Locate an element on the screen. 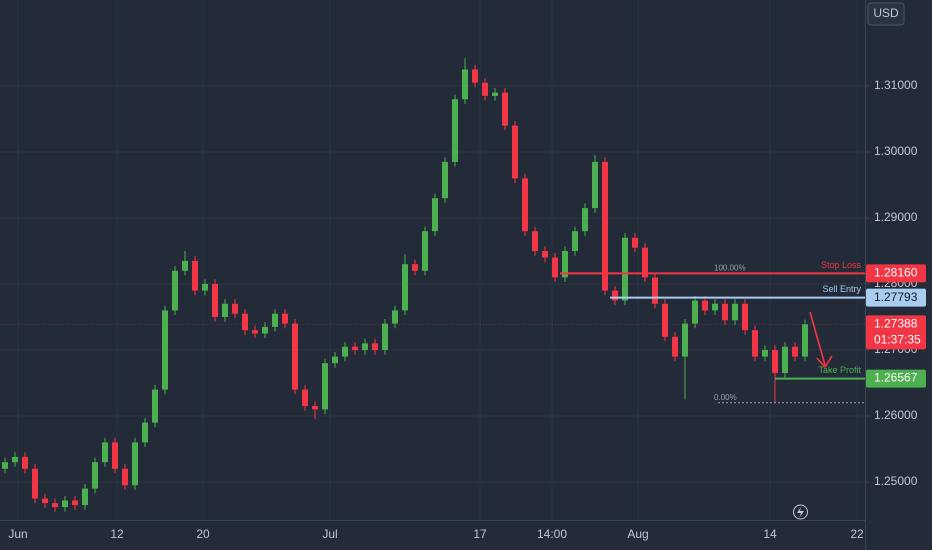 This screenshot has width=932, height=550. x-tick-label: Jun is located at coordinates (17, 534).